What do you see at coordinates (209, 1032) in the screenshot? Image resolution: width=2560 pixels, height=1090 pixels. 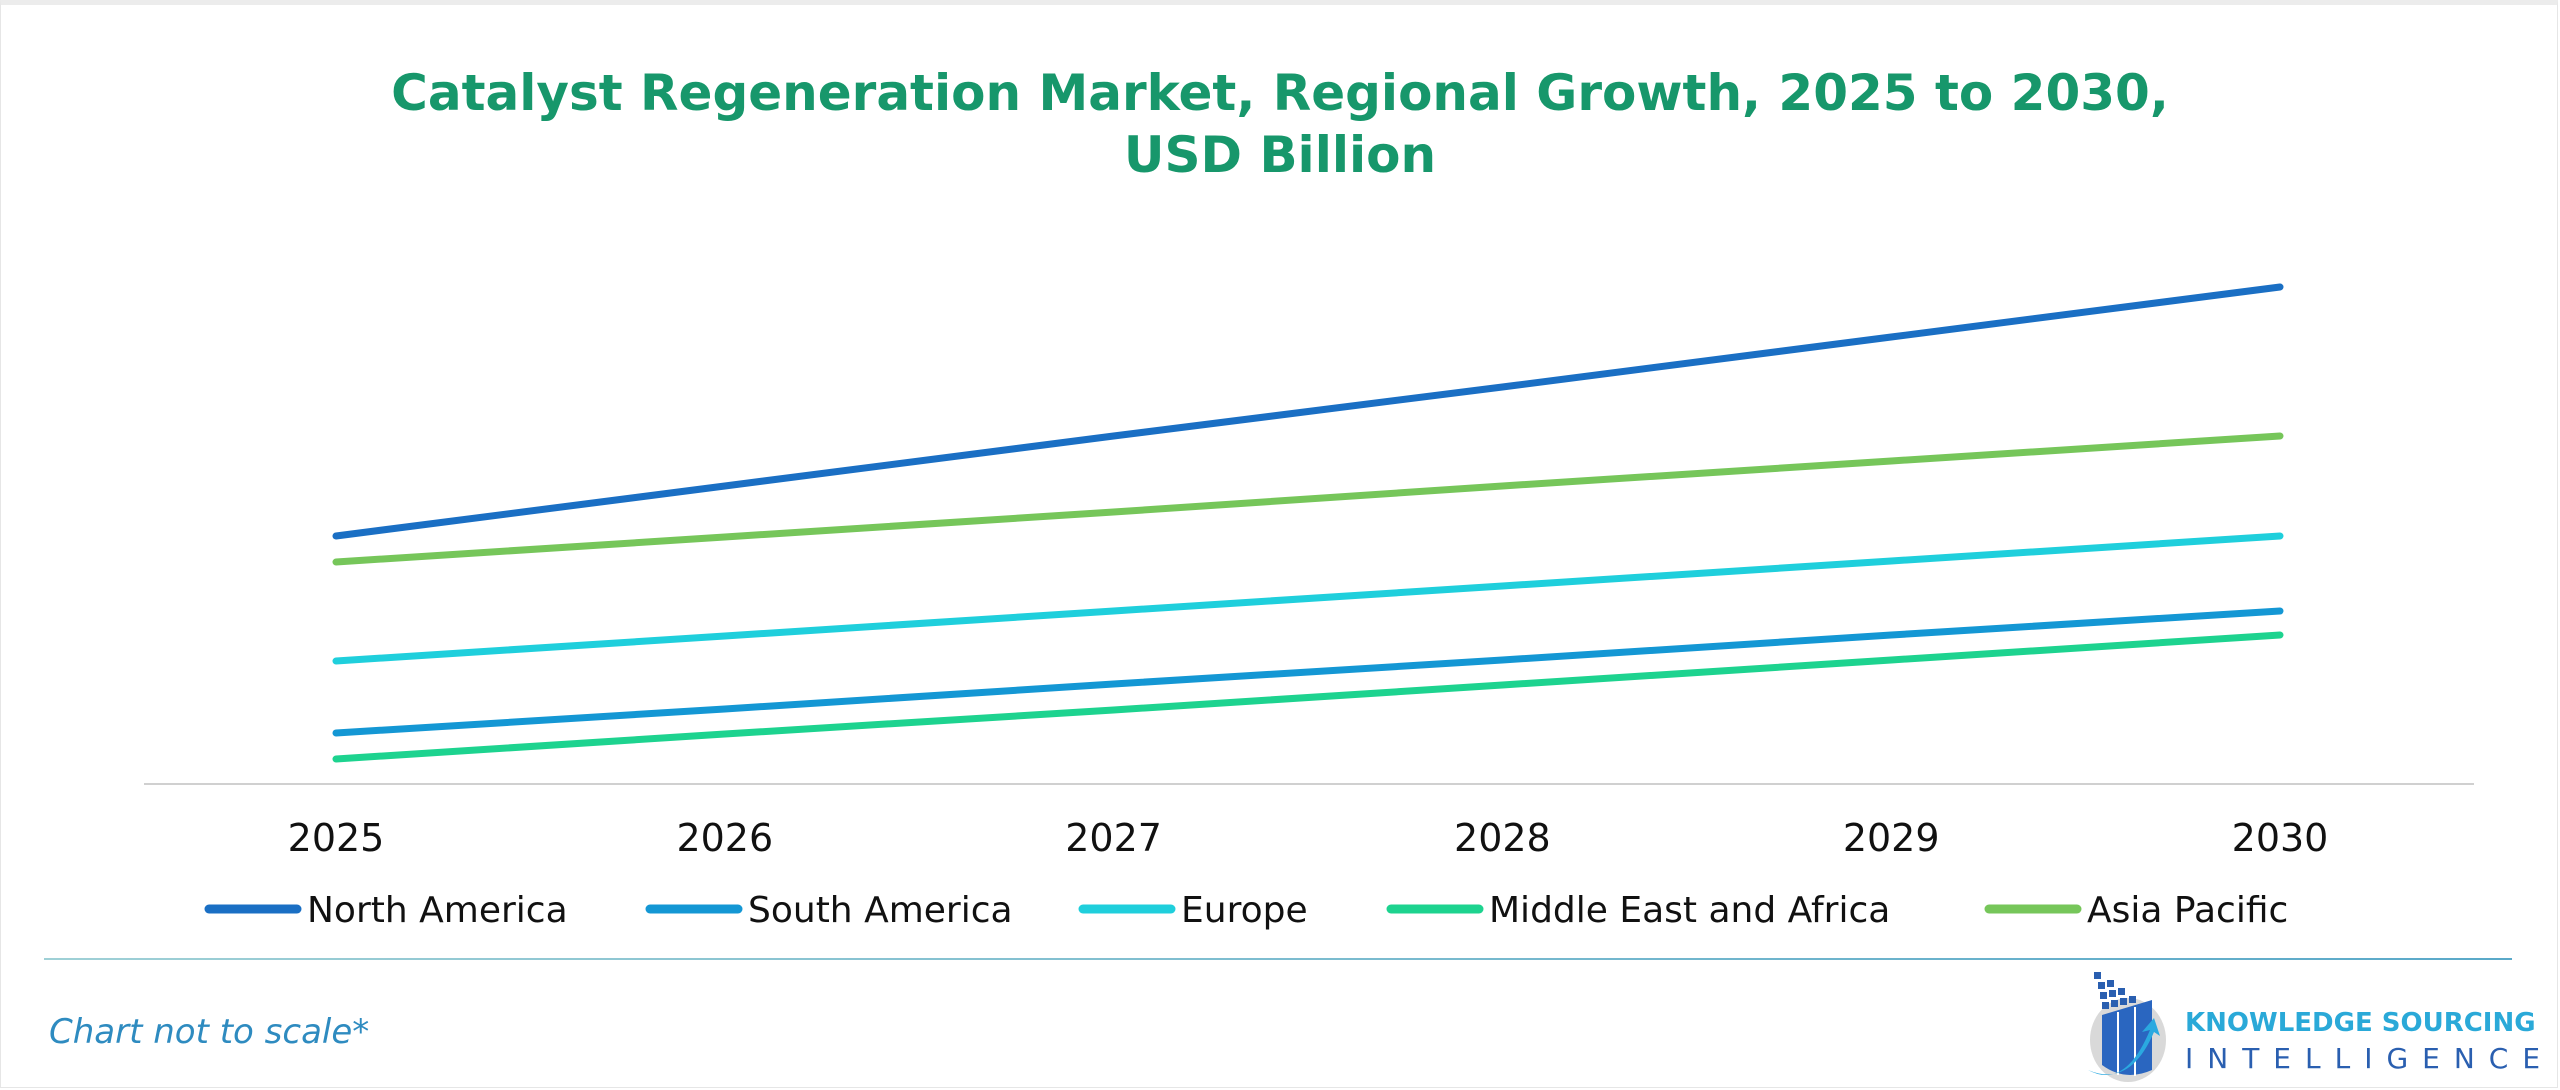 I see `chart-note: Chart not to scale*` at bounding box center [209, 1032].